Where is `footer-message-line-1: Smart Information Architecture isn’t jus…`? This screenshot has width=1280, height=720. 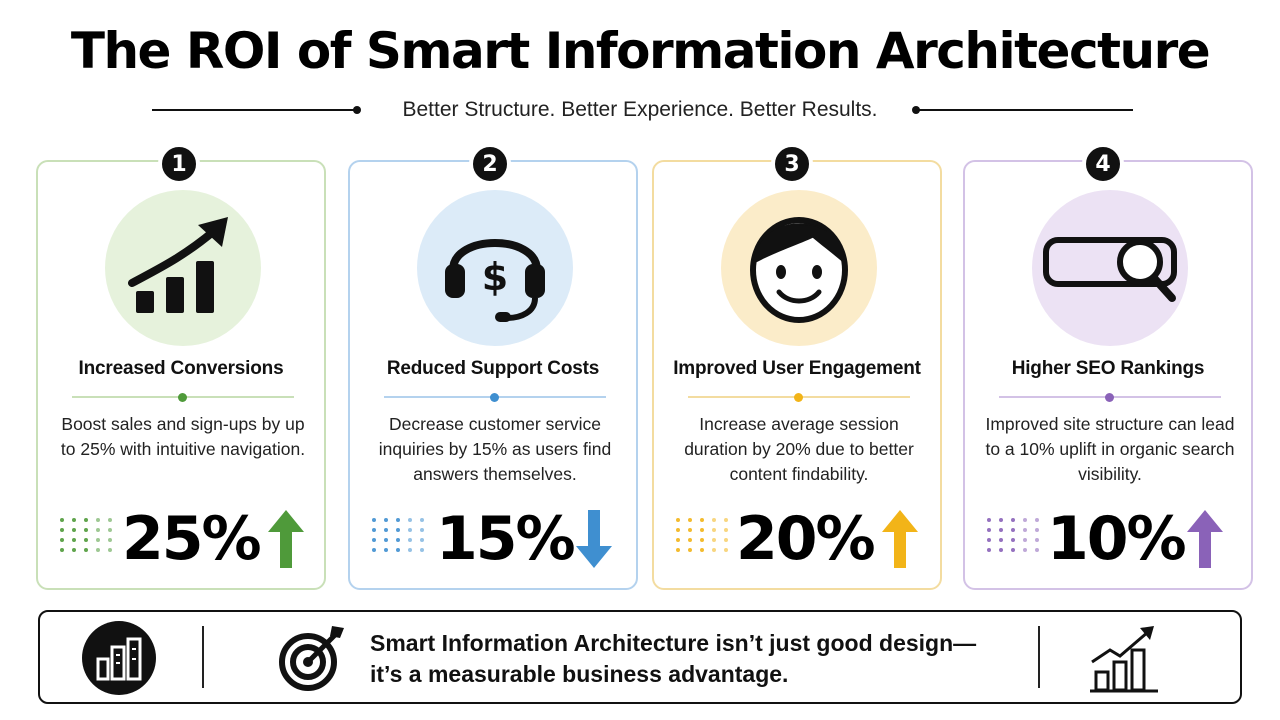
footer-message-line-1: Smart Information Architecture isn’t jus… is located at coordinates (673, 643).